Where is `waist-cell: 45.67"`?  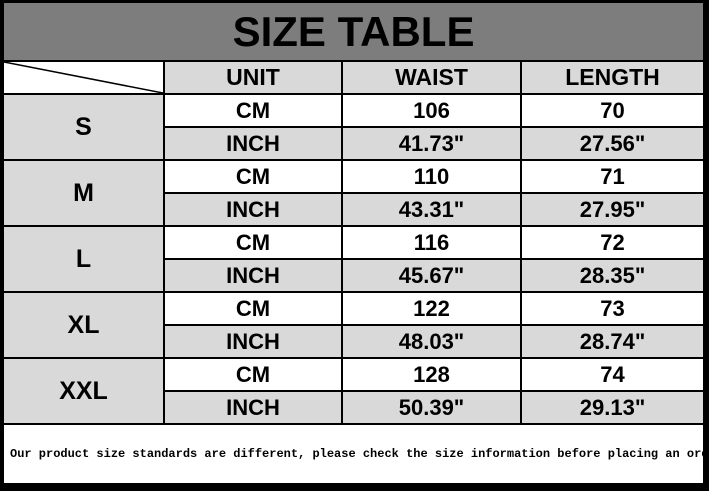
waist-cell: 45.67" is located at coordinates (431, 275).